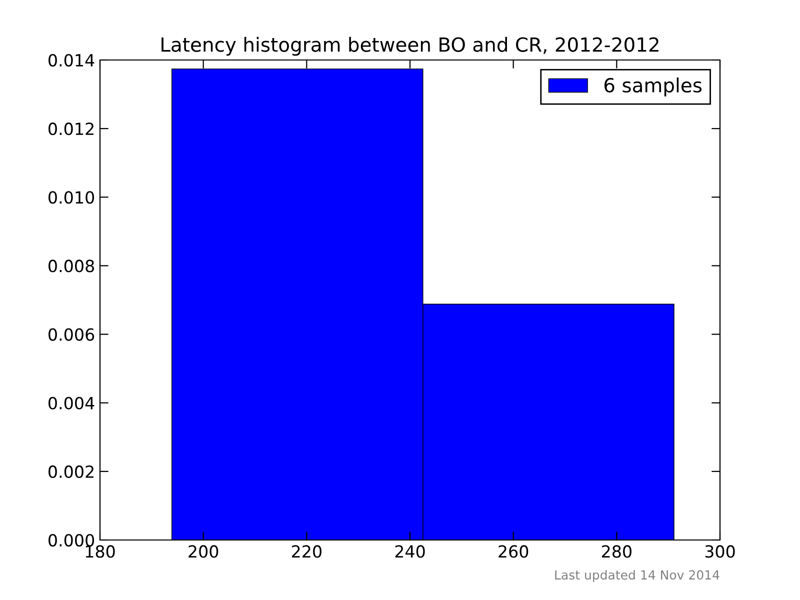  Describe the element at coordinates (617, 551) in the screenshot. I see `x-tick-label: 280` at that location.